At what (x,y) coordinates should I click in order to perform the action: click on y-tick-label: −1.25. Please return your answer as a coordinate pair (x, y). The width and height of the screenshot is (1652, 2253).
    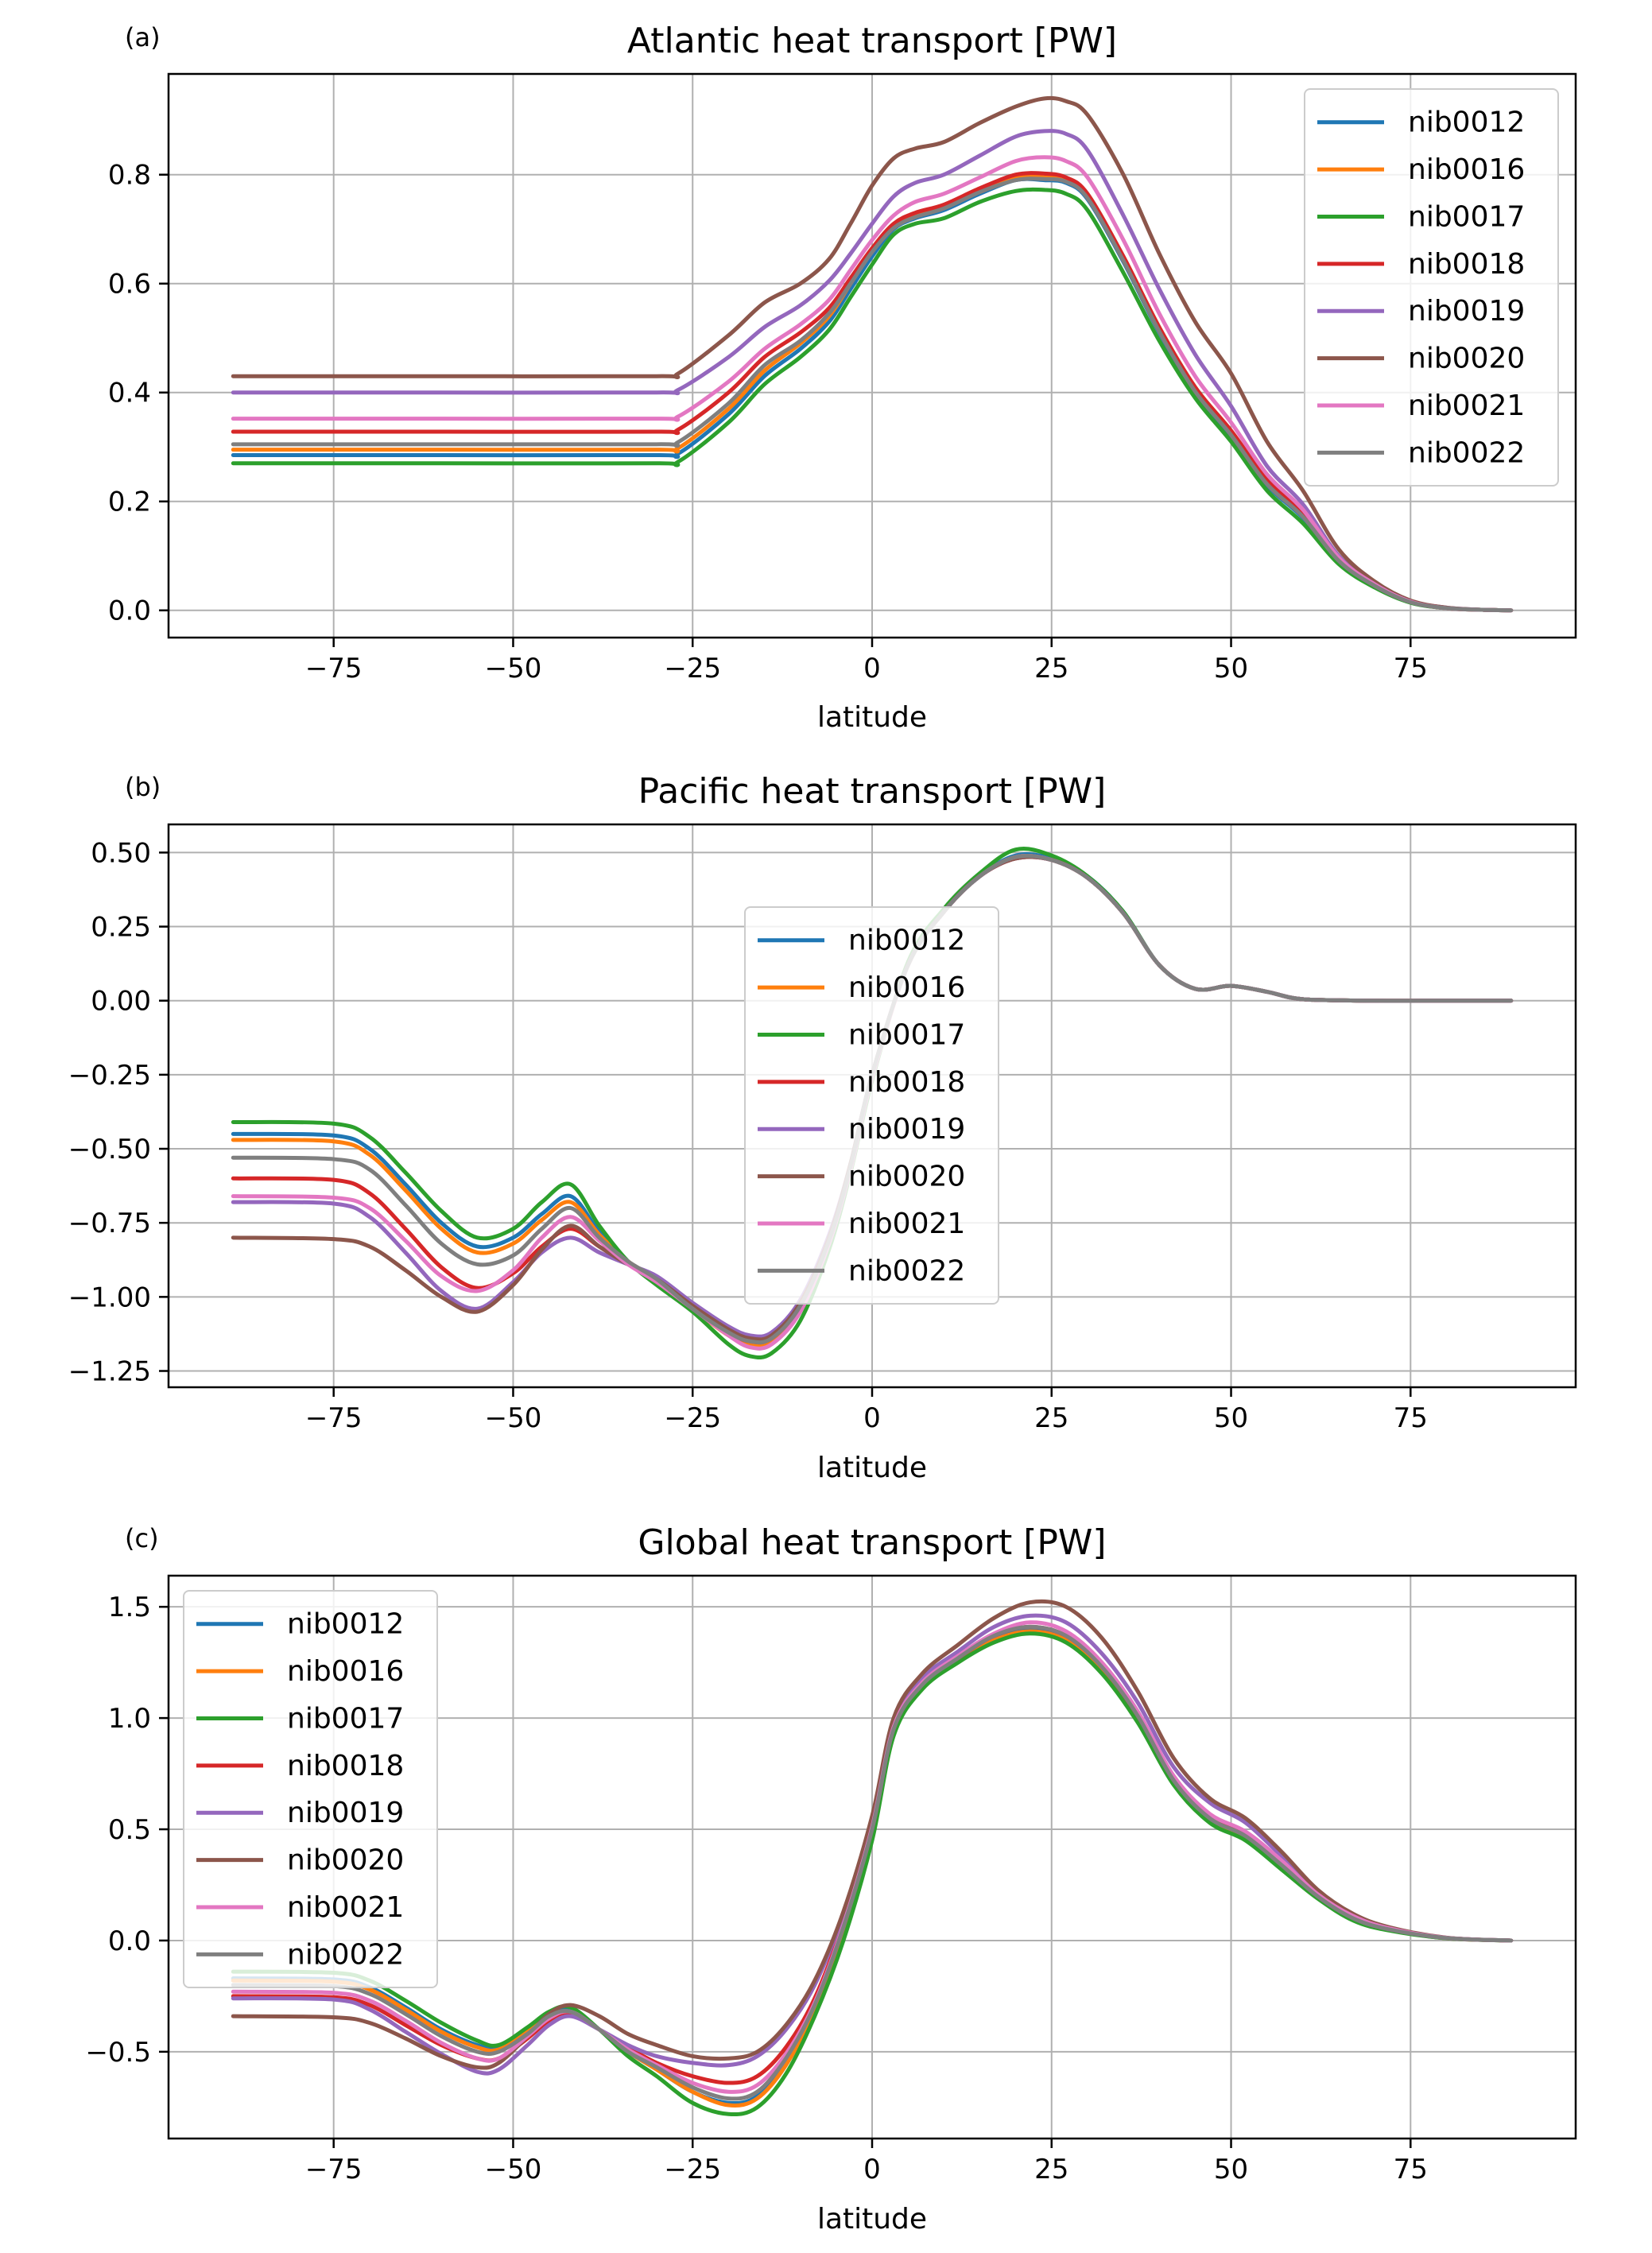
    Looking at the image, I should click on (109, 1372).